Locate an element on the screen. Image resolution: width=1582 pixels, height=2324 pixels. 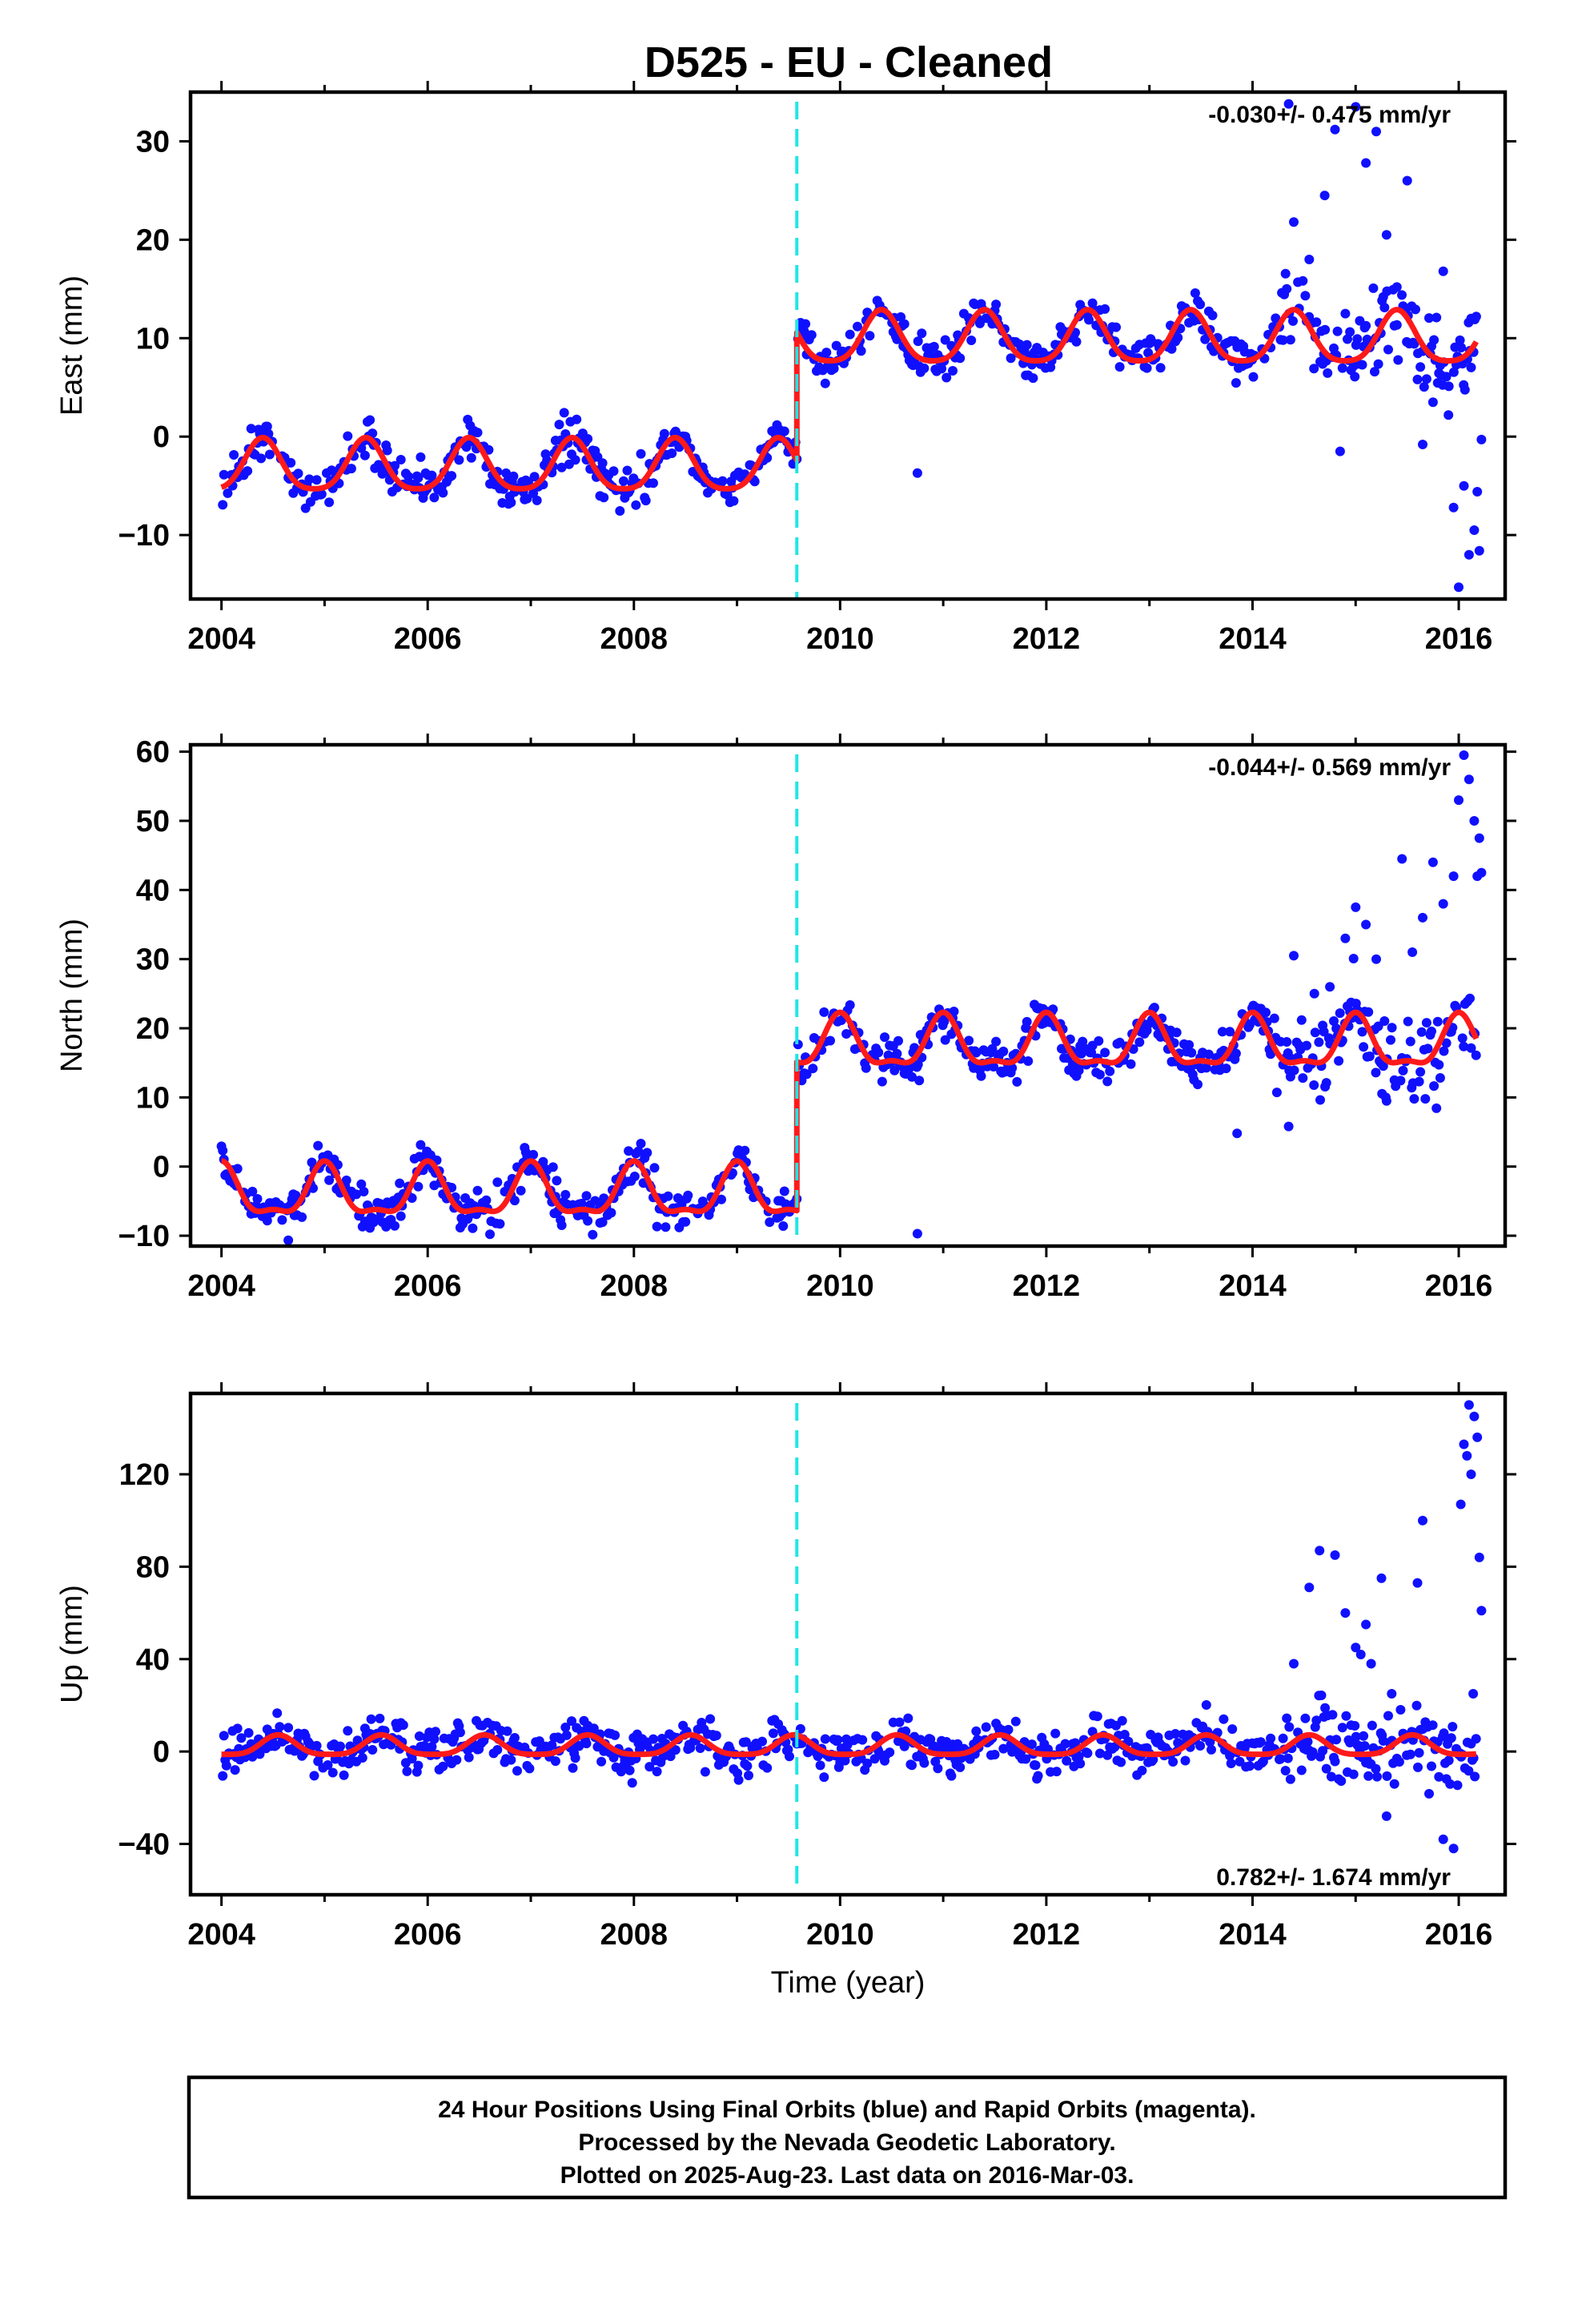
y-tick-label: 20 is located at coordinates (153, 1029).